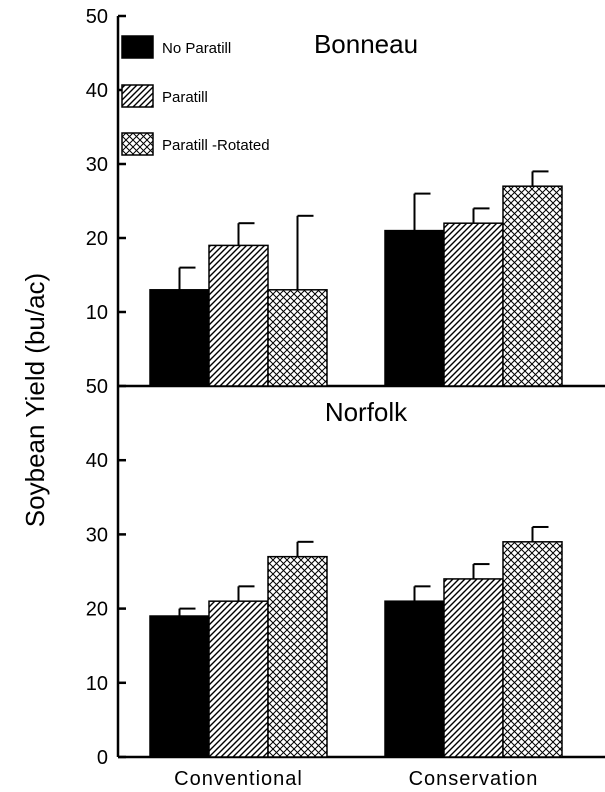  I want to click on legend-label-crosshatch: Paratill -Rotated, so click(216, 145).